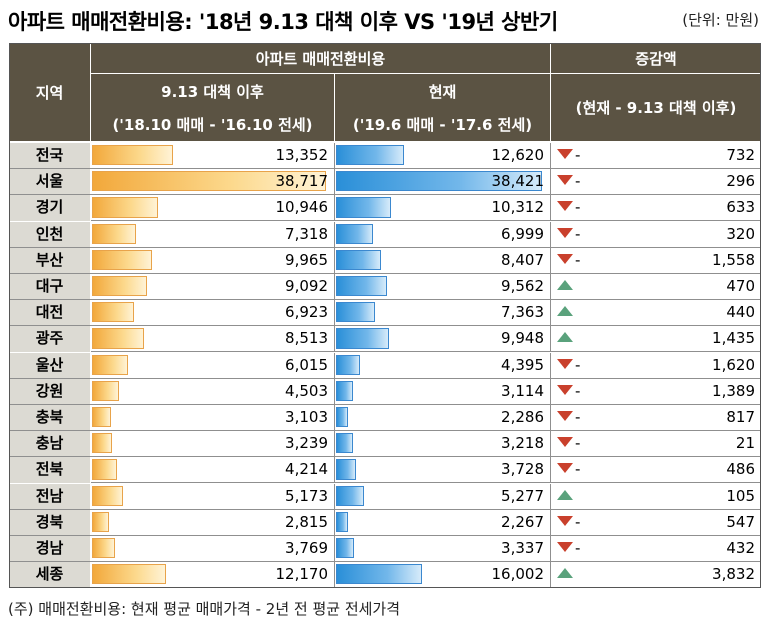 This screenshot has height=626, width=771. I want to click on header-current: 현재, so click(443, 91).